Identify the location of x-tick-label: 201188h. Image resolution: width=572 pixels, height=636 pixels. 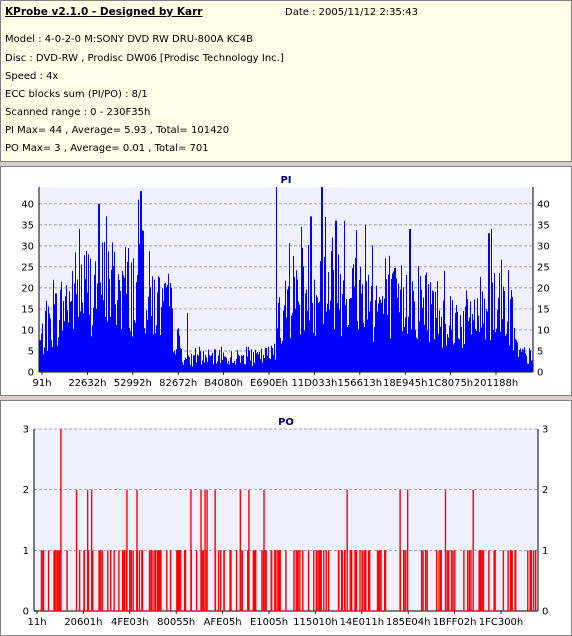
(496, 383).